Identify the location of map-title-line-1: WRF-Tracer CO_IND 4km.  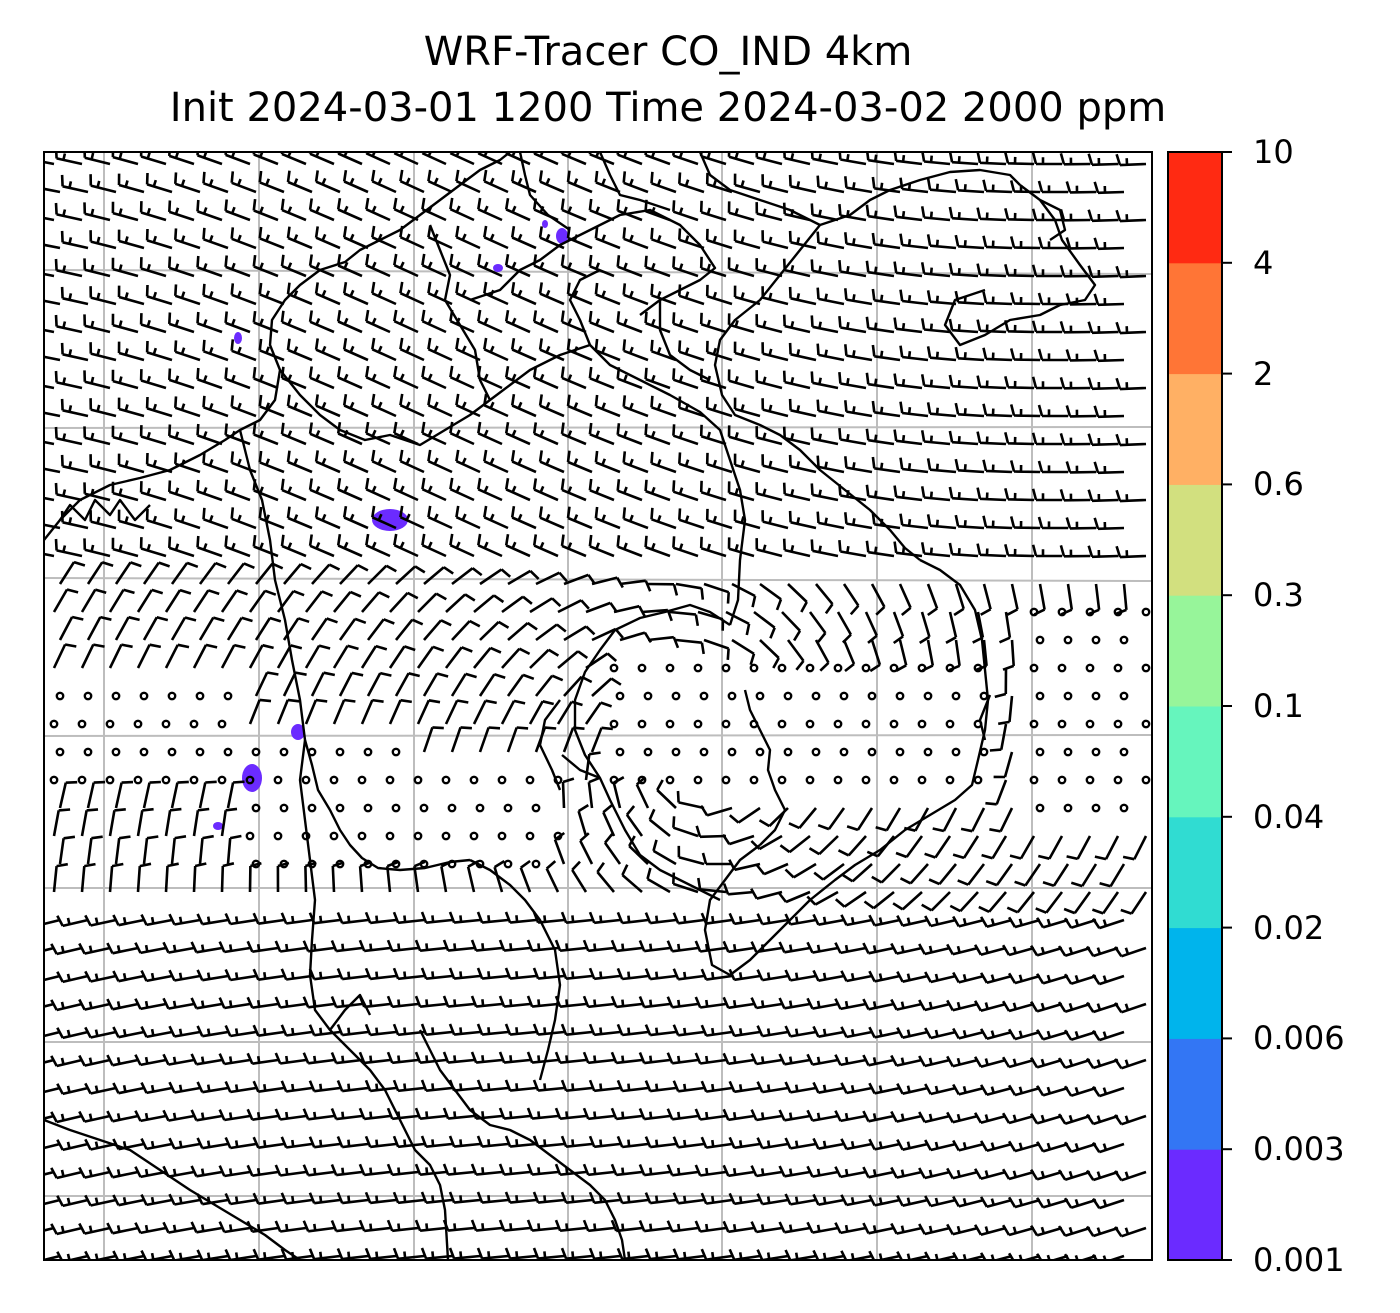
(668, 52).